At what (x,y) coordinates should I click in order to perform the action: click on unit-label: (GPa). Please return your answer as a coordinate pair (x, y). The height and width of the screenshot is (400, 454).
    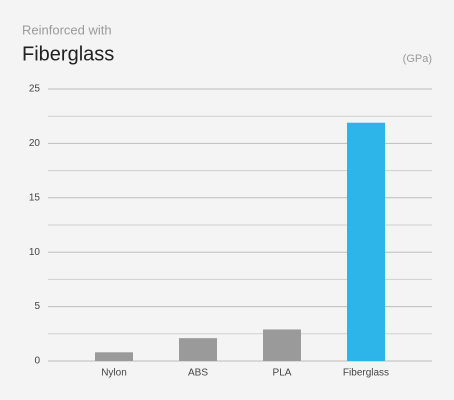
    Looking at the image, I should click on (417, 59).